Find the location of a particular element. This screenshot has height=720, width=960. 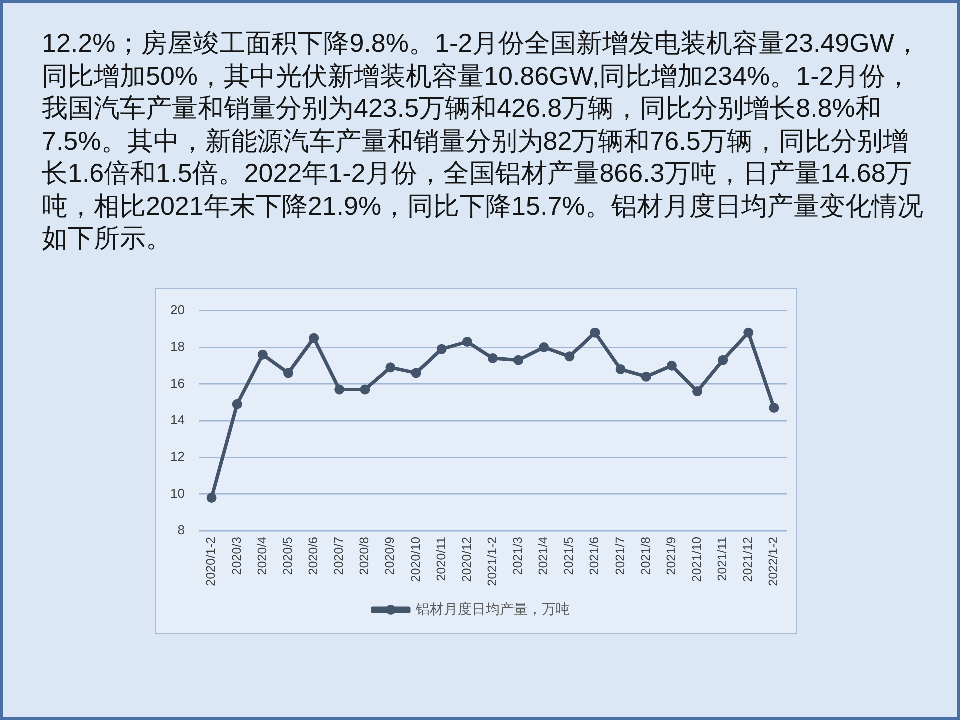

x-tick-label: 2021/12 is located at coordinates (748, 559).